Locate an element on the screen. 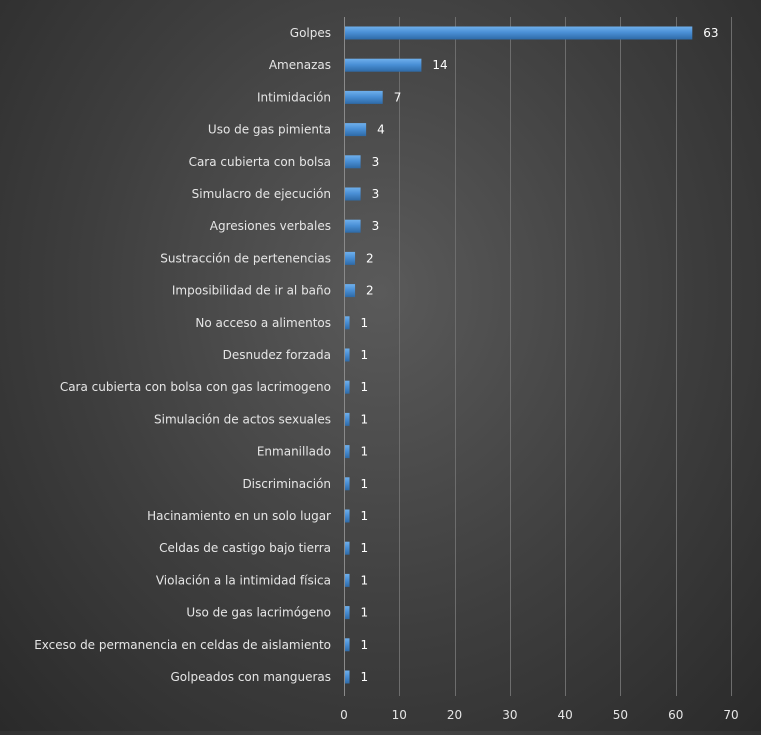 The height and width of the screenshot is (735, 761). category-label: Enmanillado is located at coordinates (294, 452).